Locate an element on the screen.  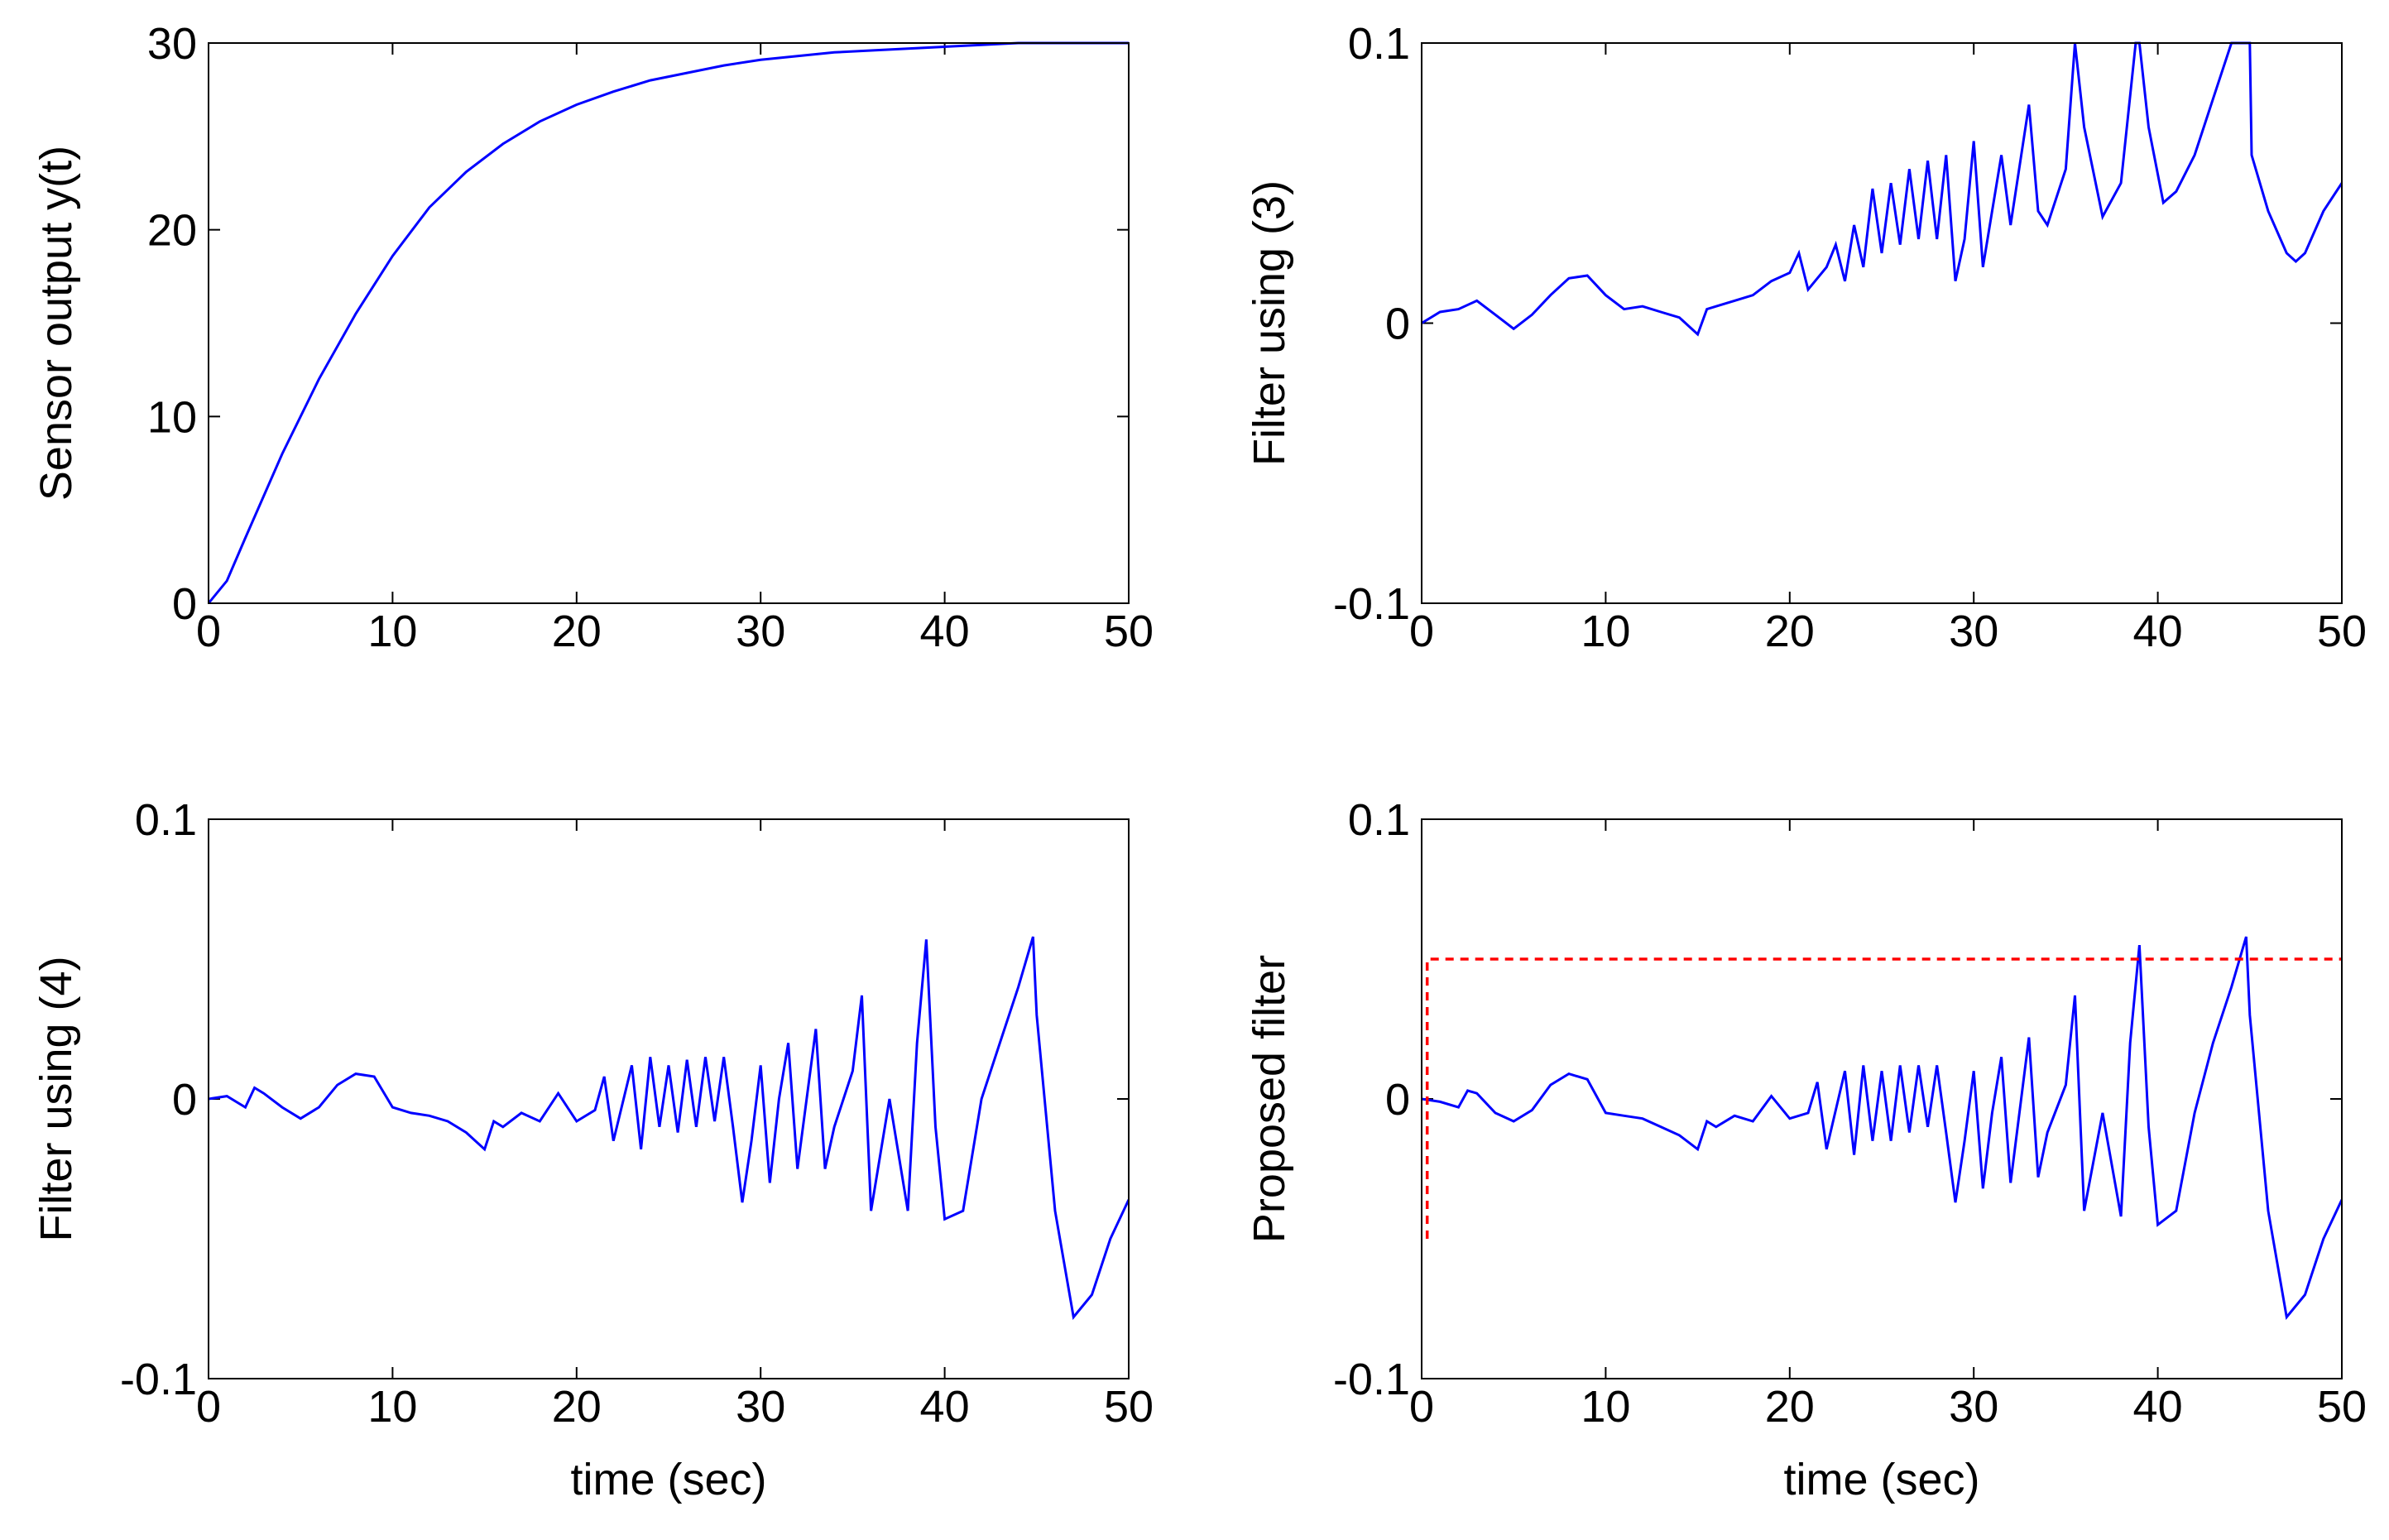
y-axis-label: Filter using (3) is located at coordinates (1269, 323).